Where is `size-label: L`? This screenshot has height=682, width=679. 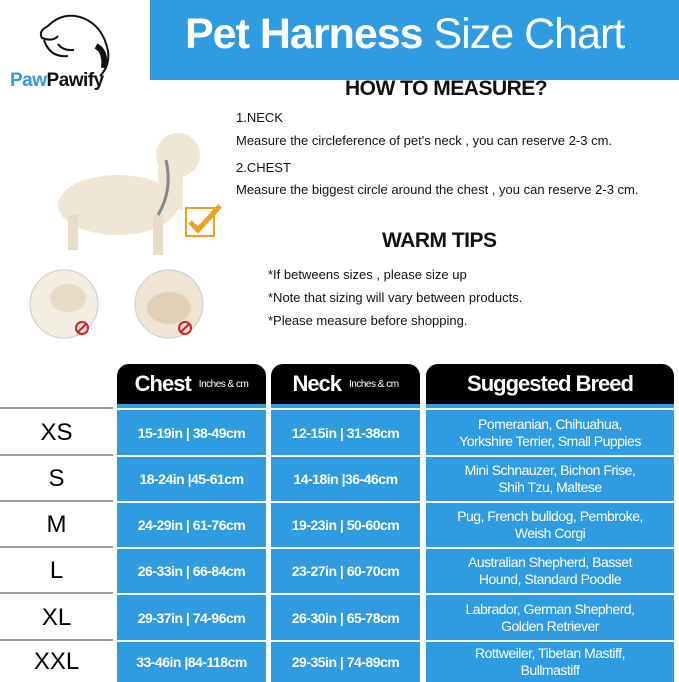 size-label: L is located at coordinates (56, 570).